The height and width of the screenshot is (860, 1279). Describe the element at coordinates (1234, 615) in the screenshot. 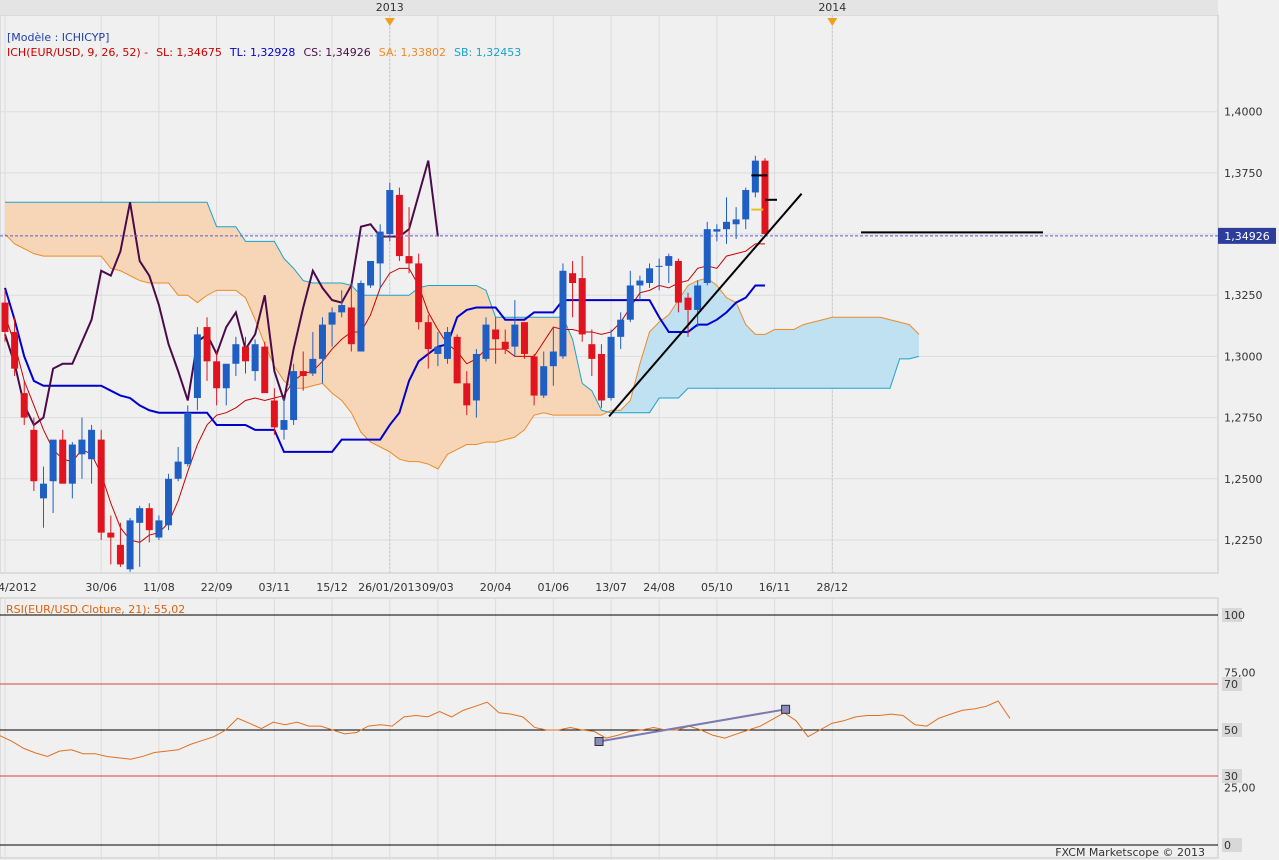

I see `rsi-tick-label: 100` at that location.